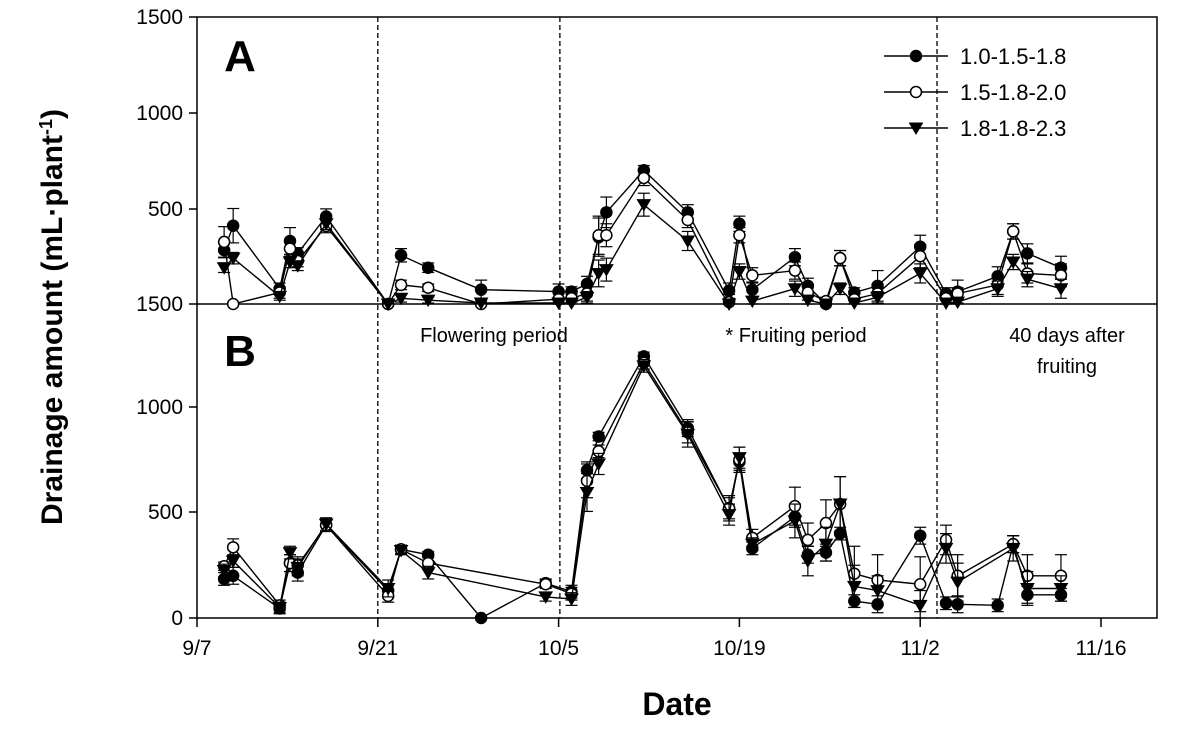  What do you see at coordinates (177, 618) in the screenshot?
I see `y-tick-label-b: 0` at bounding box center [177, 618].